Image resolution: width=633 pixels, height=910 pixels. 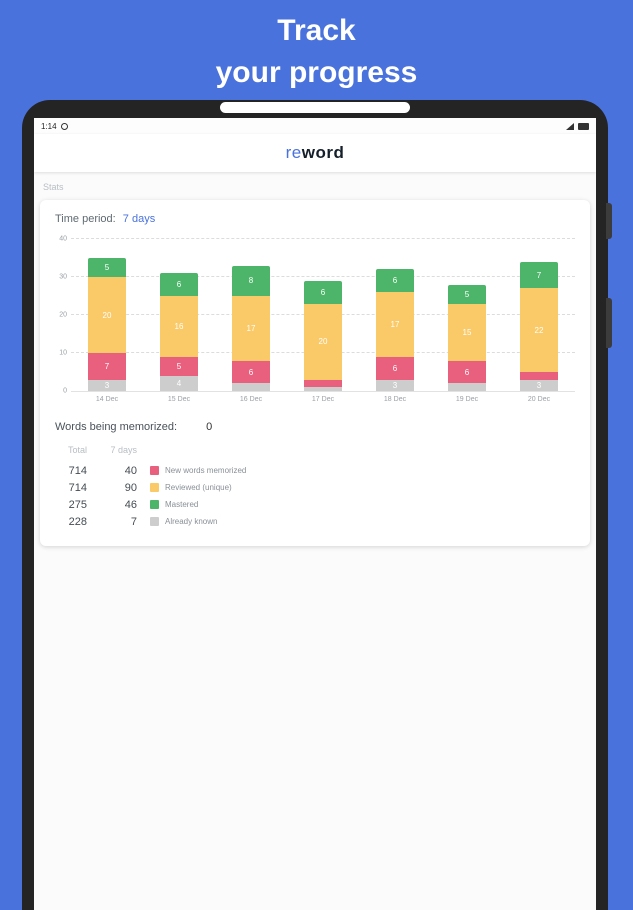 I want to click on memorized-label: Words being memorized:, so click(x=116, y=427).